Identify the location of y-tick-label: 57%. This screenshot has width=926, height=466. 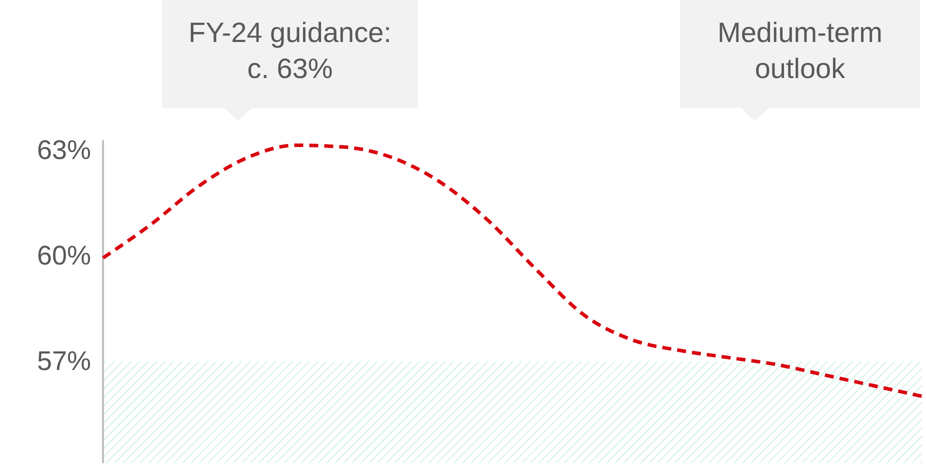
(63, 361).